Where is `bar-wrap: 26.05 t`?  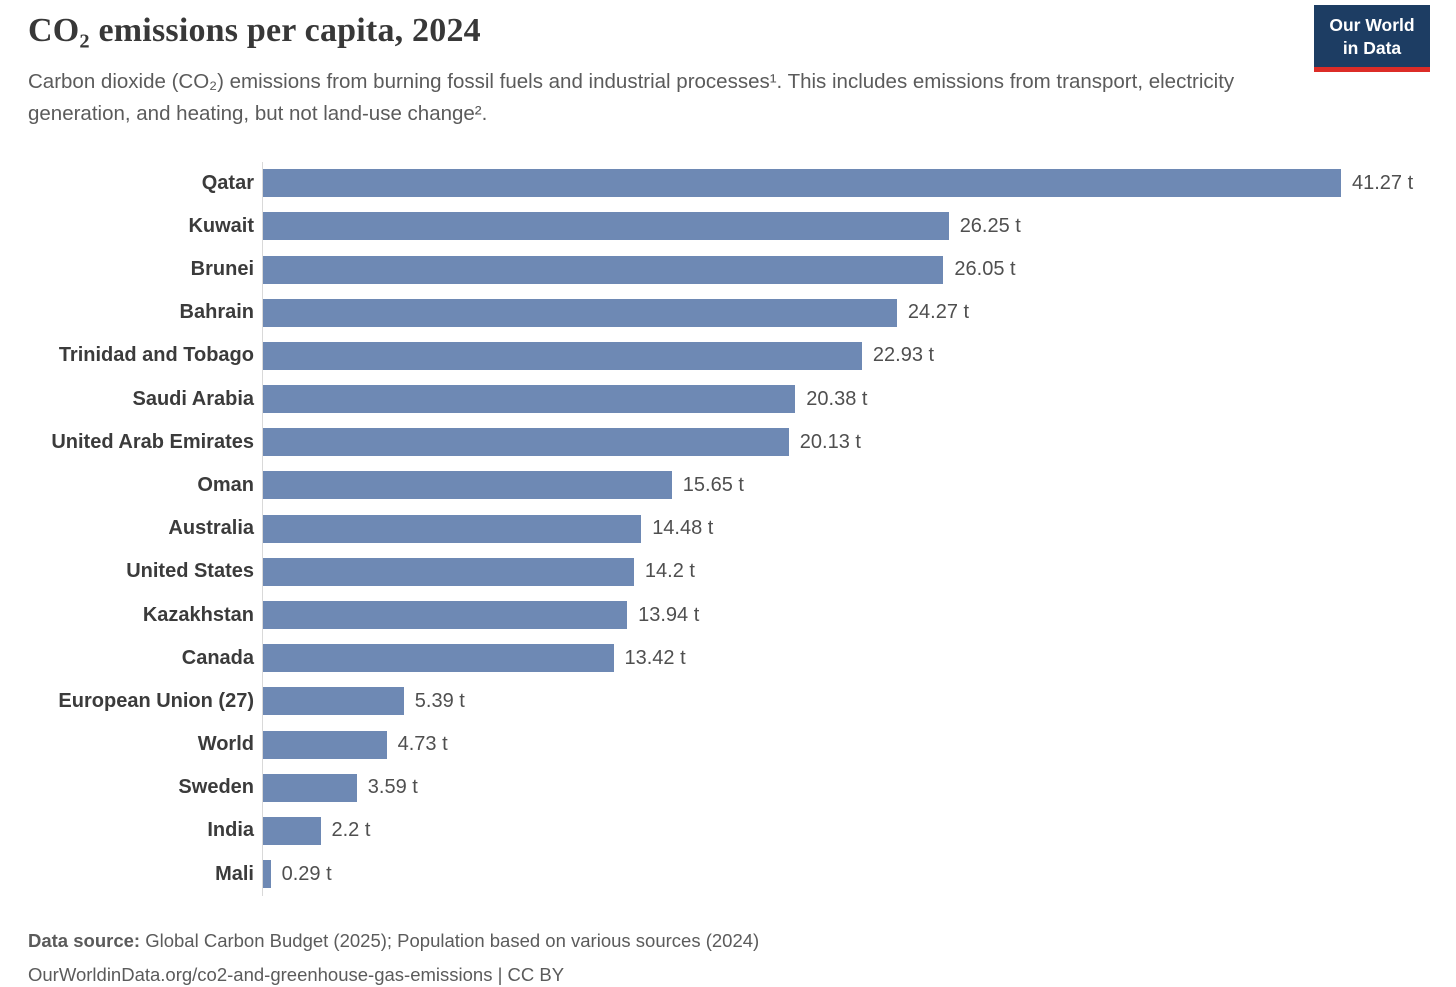 bar-wrap: 26.05 t is located at coordinates (639, 269).